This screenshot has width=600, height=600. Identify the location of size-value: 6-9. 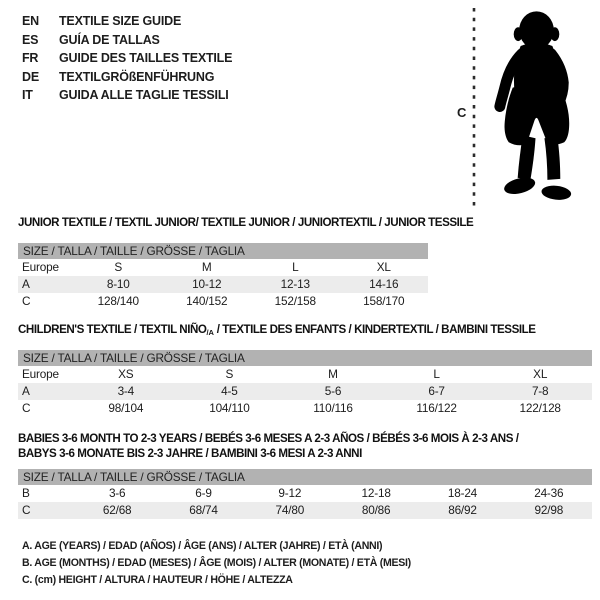
(203, 493).